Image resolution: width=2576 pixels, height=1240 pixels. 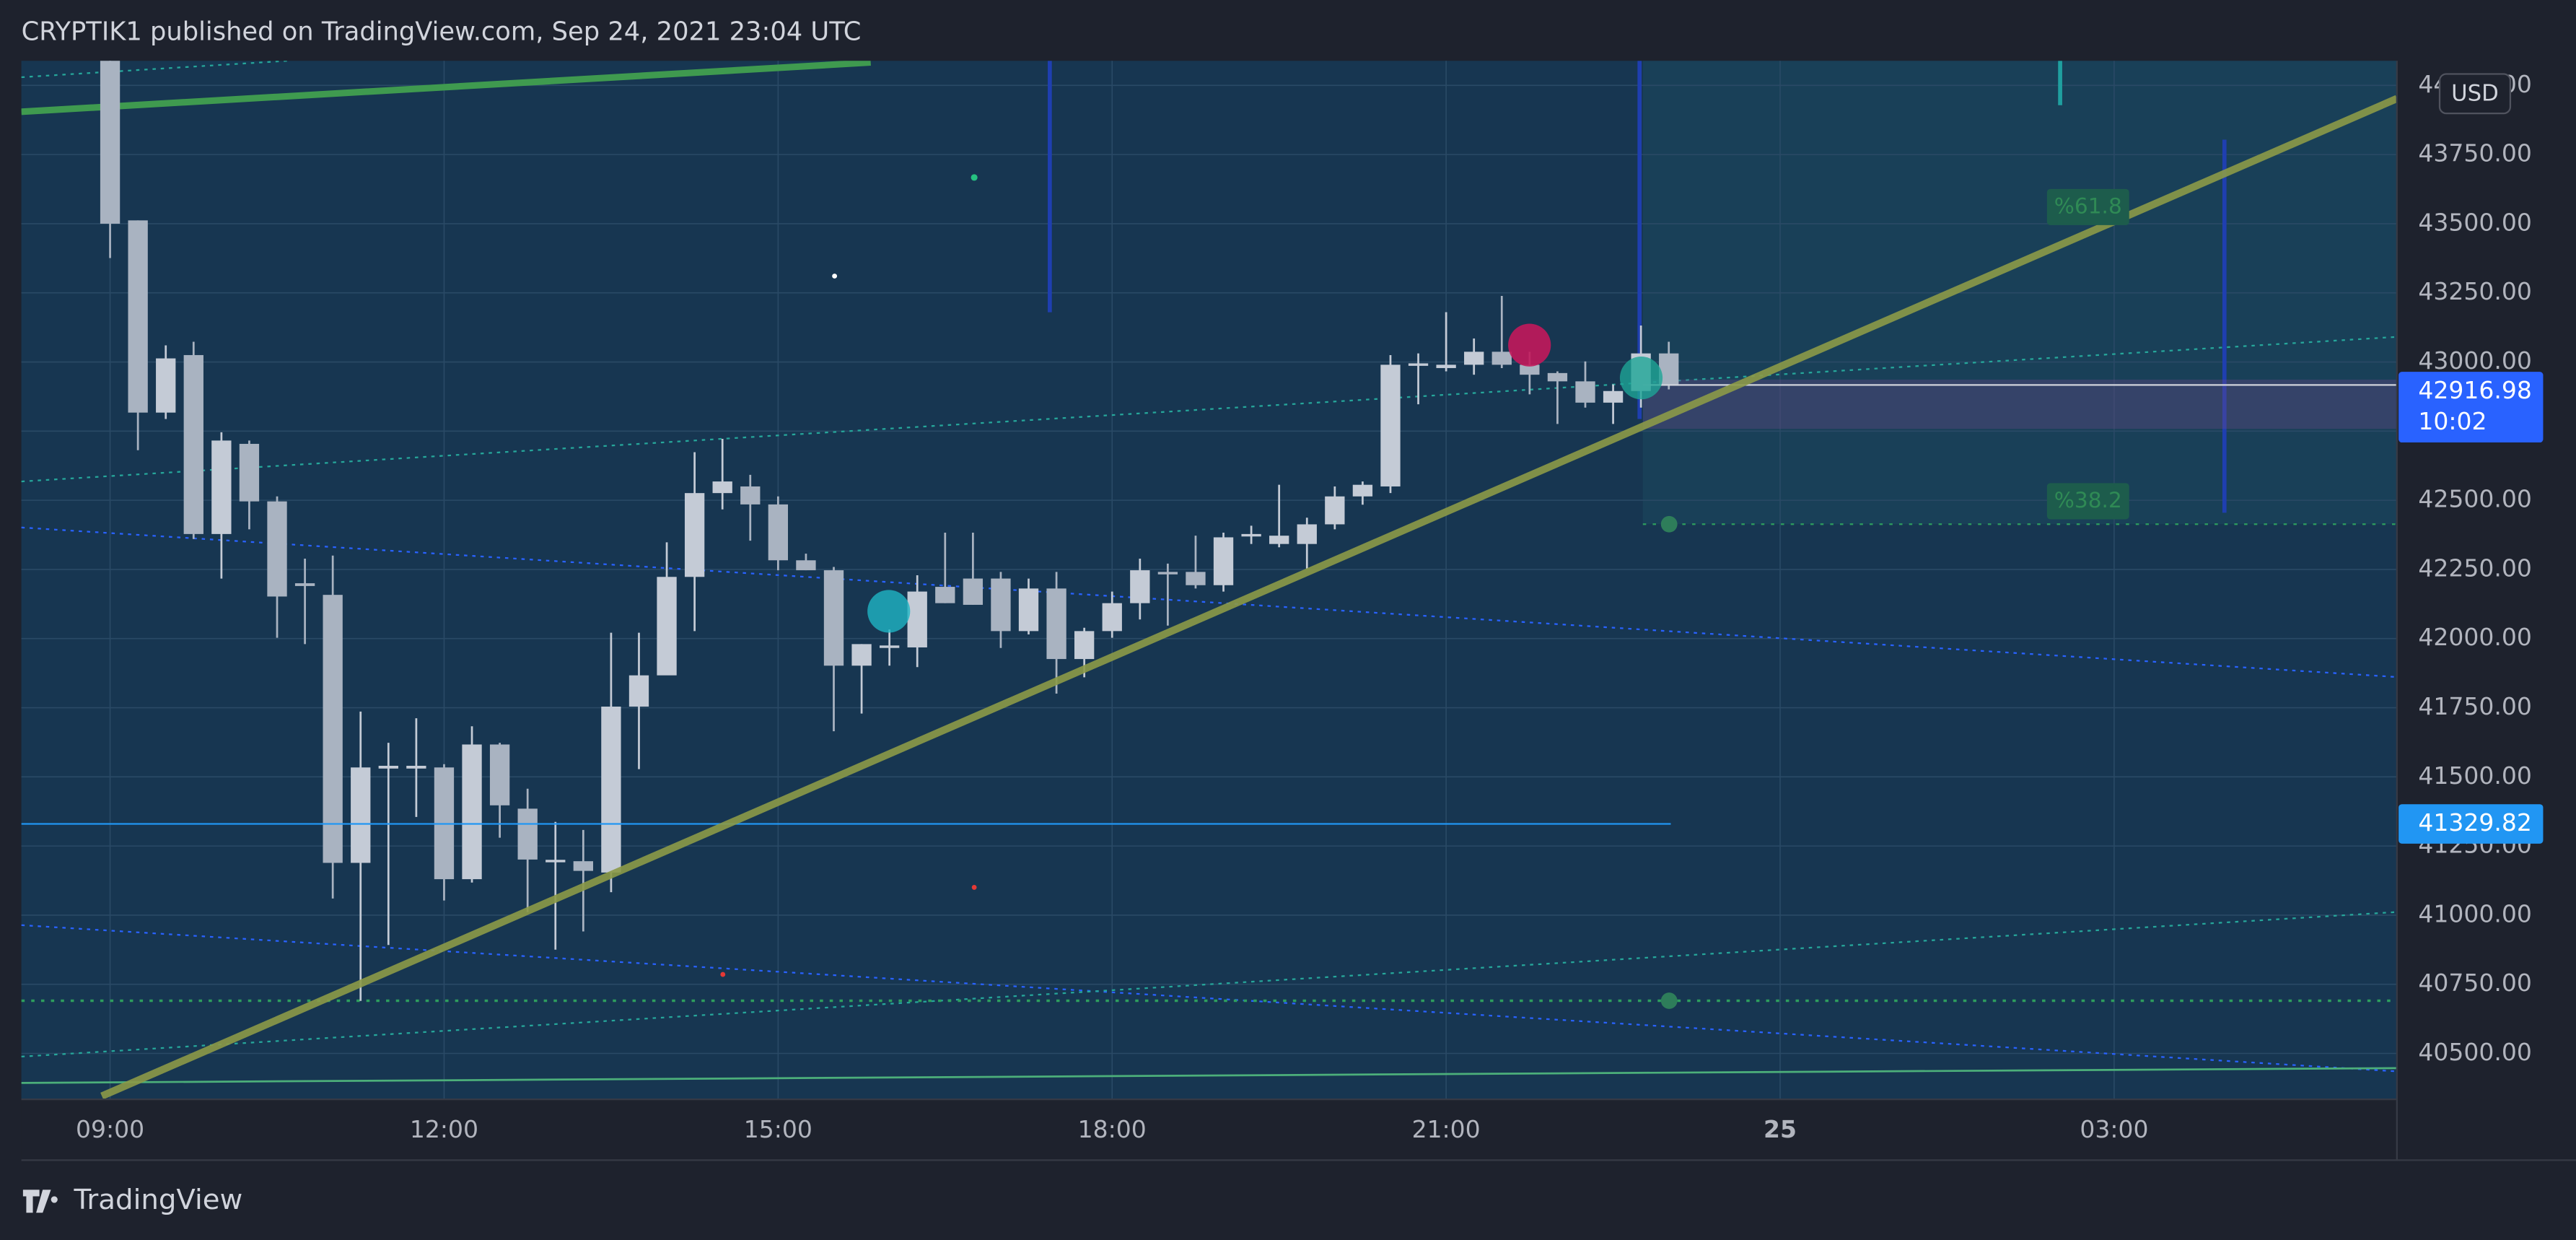 I want to click on y-tick-label: 43000.00, so click(x=2474, y=360).